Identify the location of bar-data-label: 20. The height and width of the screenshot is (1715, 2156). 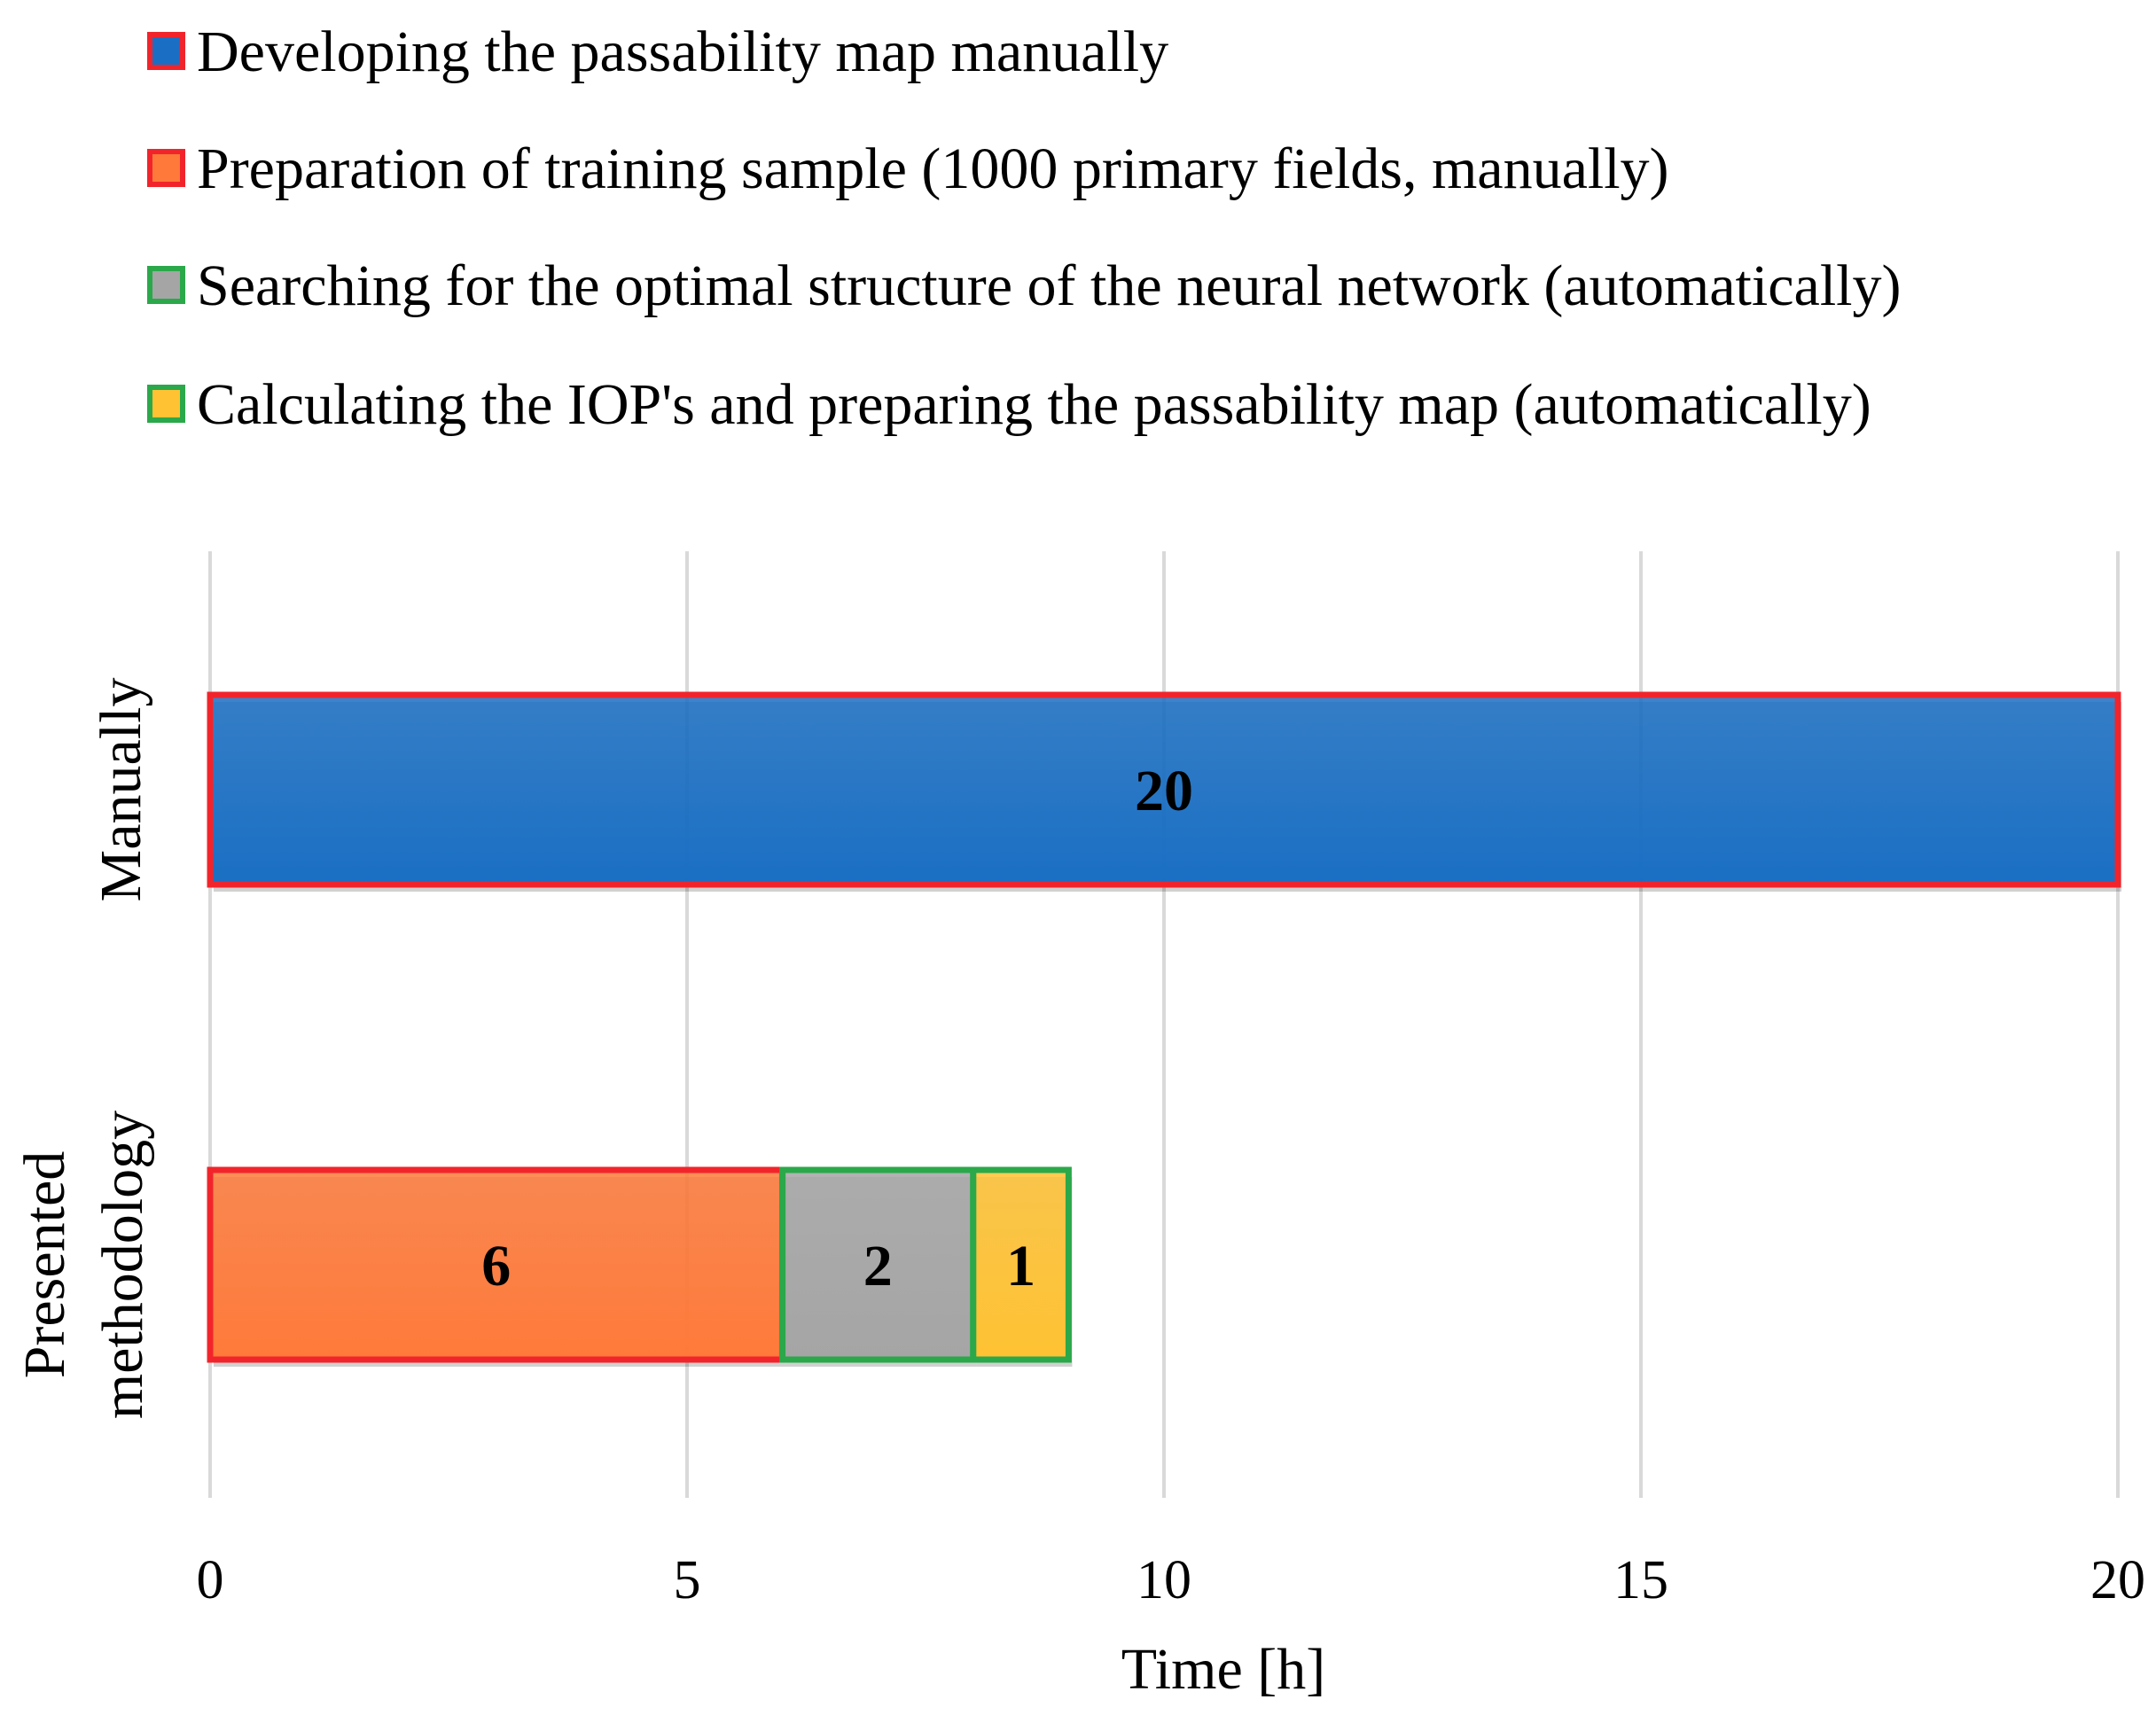
(1164, 791).